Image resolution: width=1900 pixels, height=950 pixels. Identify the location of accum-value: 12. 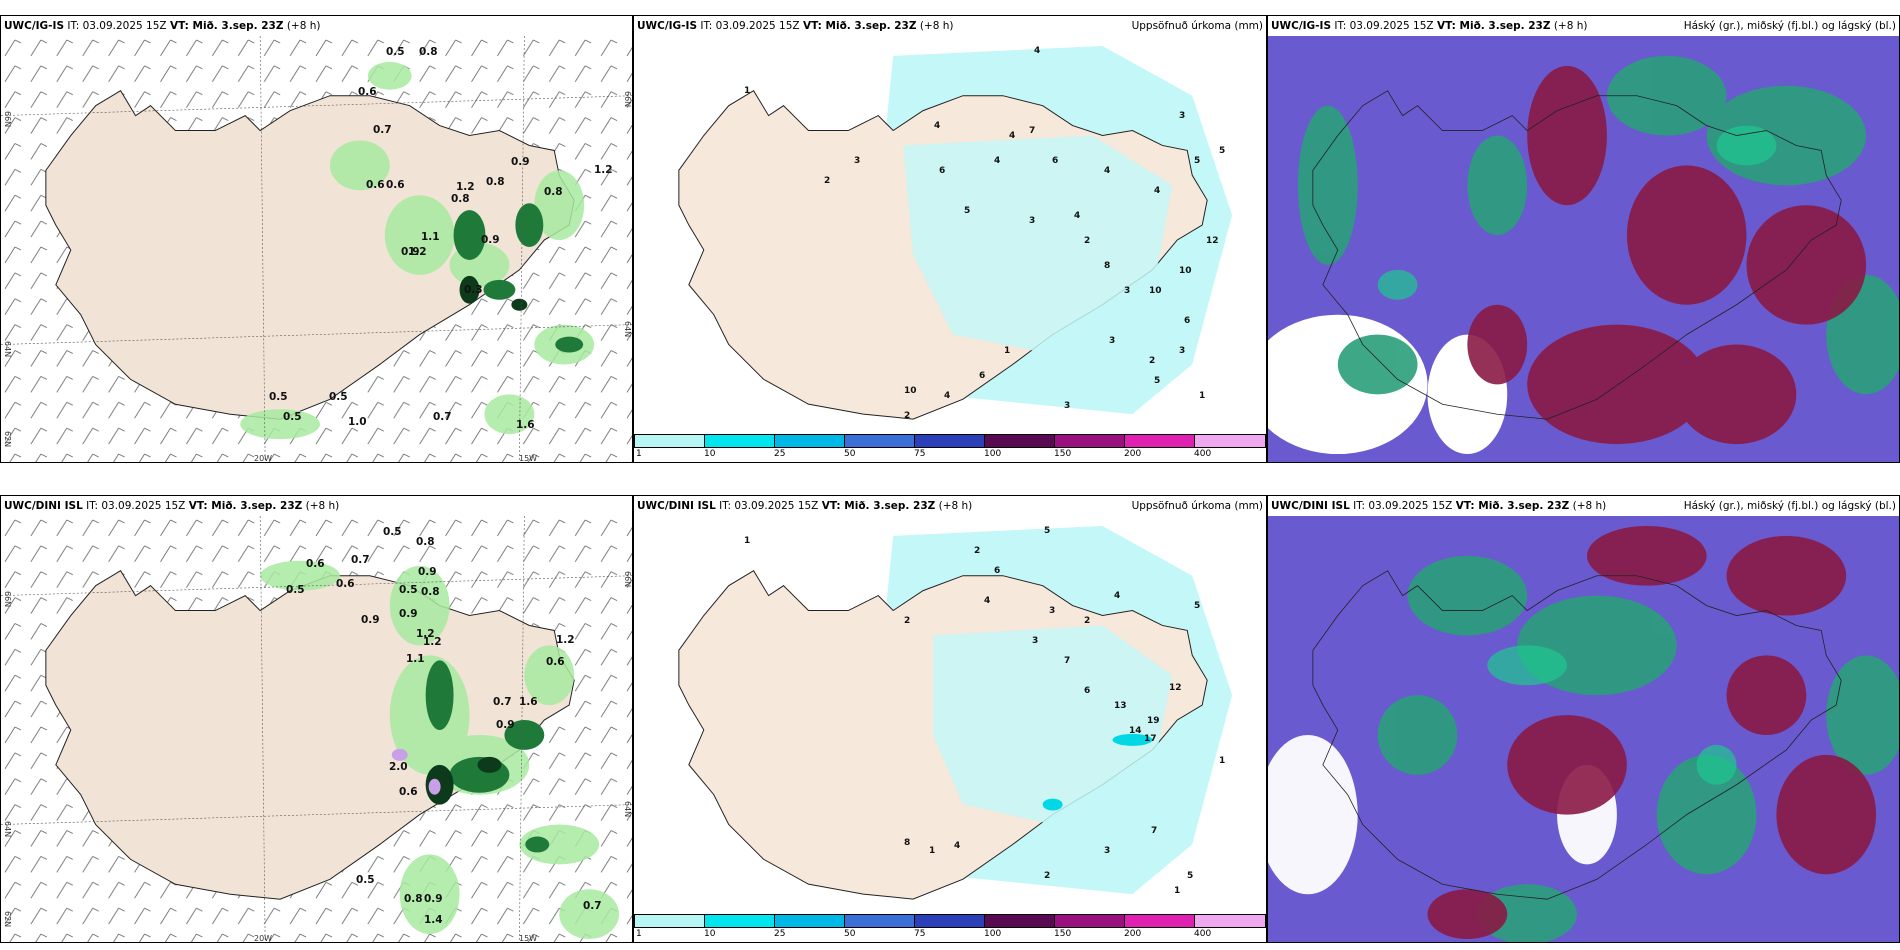
(1212, 241).